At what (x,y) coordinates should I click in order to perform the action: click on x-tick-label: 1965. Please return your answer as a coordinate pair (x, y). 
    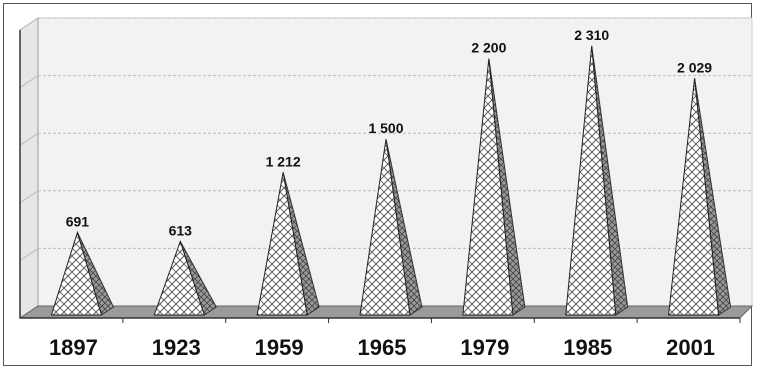
    Looking at the image, I should click on (382, 347).